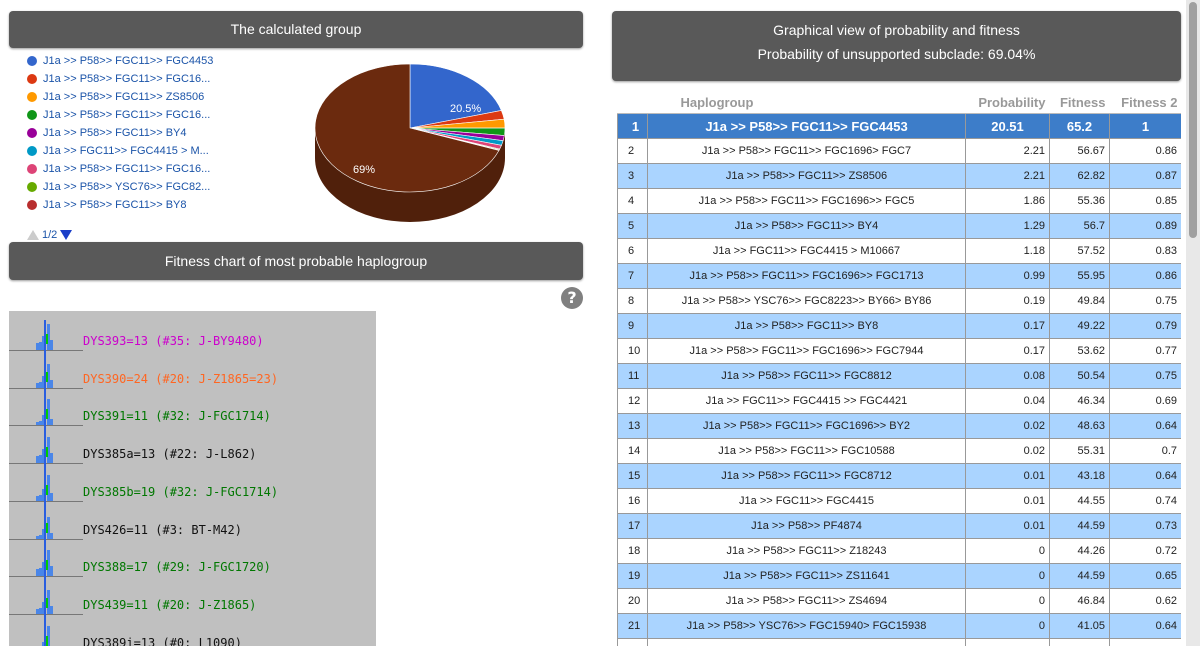 This screenshot has width=1200, height=646. I want to click on cell-probability: 2.21, so click(1007, 151).